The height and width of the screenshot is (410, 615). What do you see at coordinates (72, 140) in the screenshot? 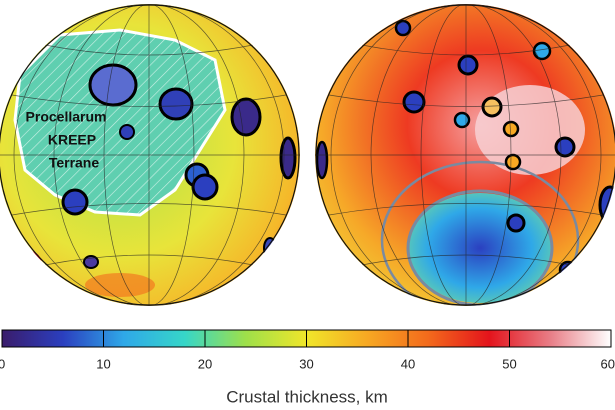
I see `annotation: KREEP` at bounding box center [72, 140].